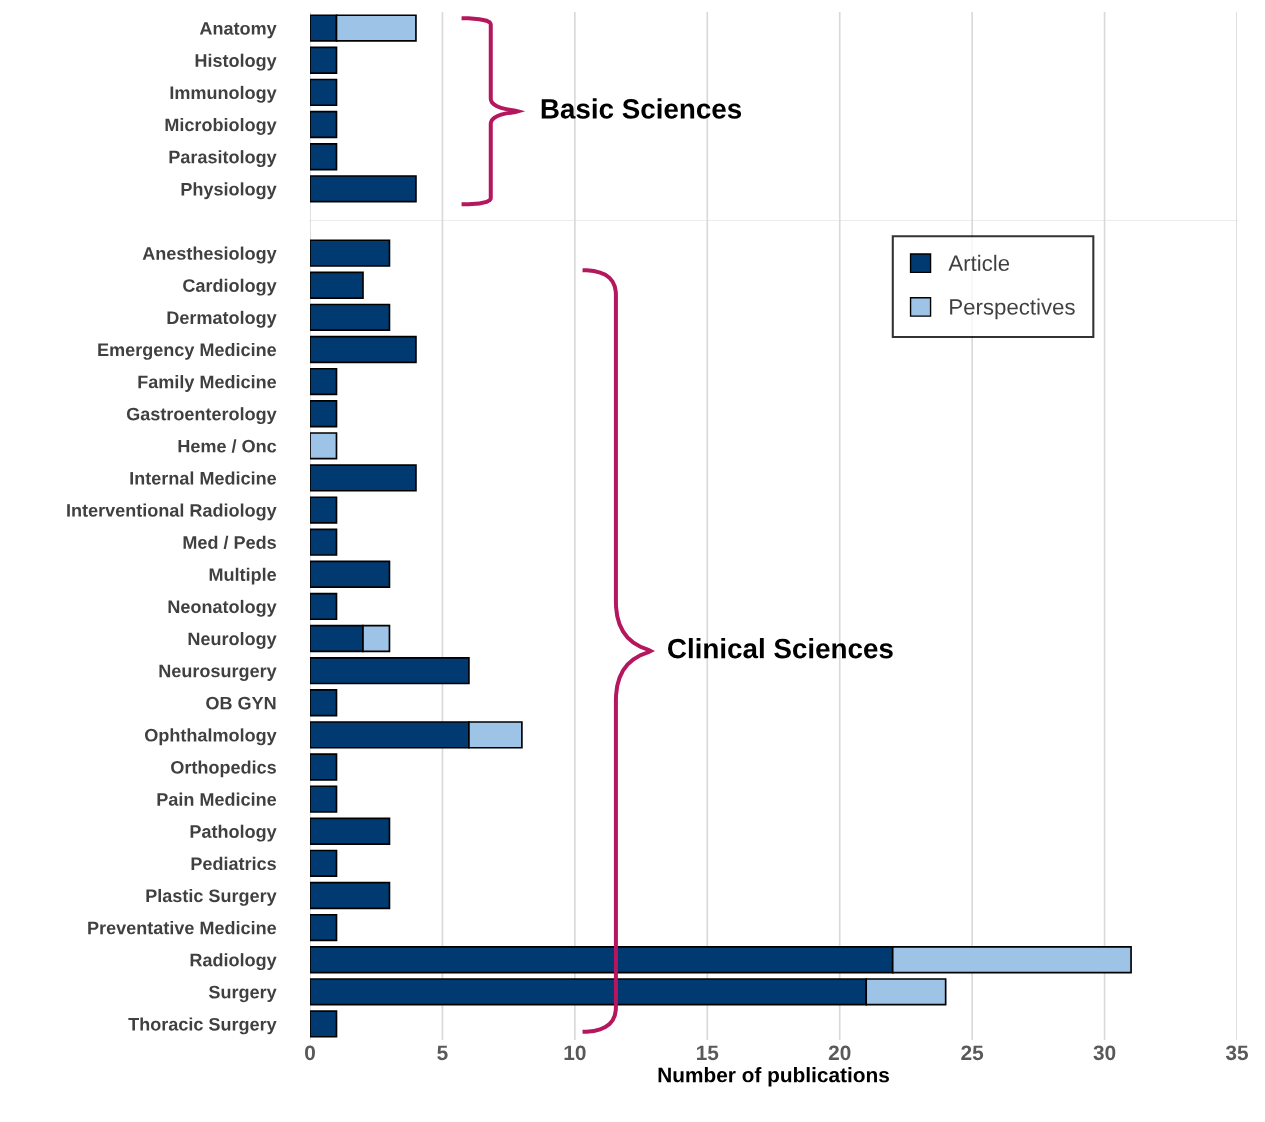  I want to click on y-tick-label: Internal Medicine, so click(203, 478).